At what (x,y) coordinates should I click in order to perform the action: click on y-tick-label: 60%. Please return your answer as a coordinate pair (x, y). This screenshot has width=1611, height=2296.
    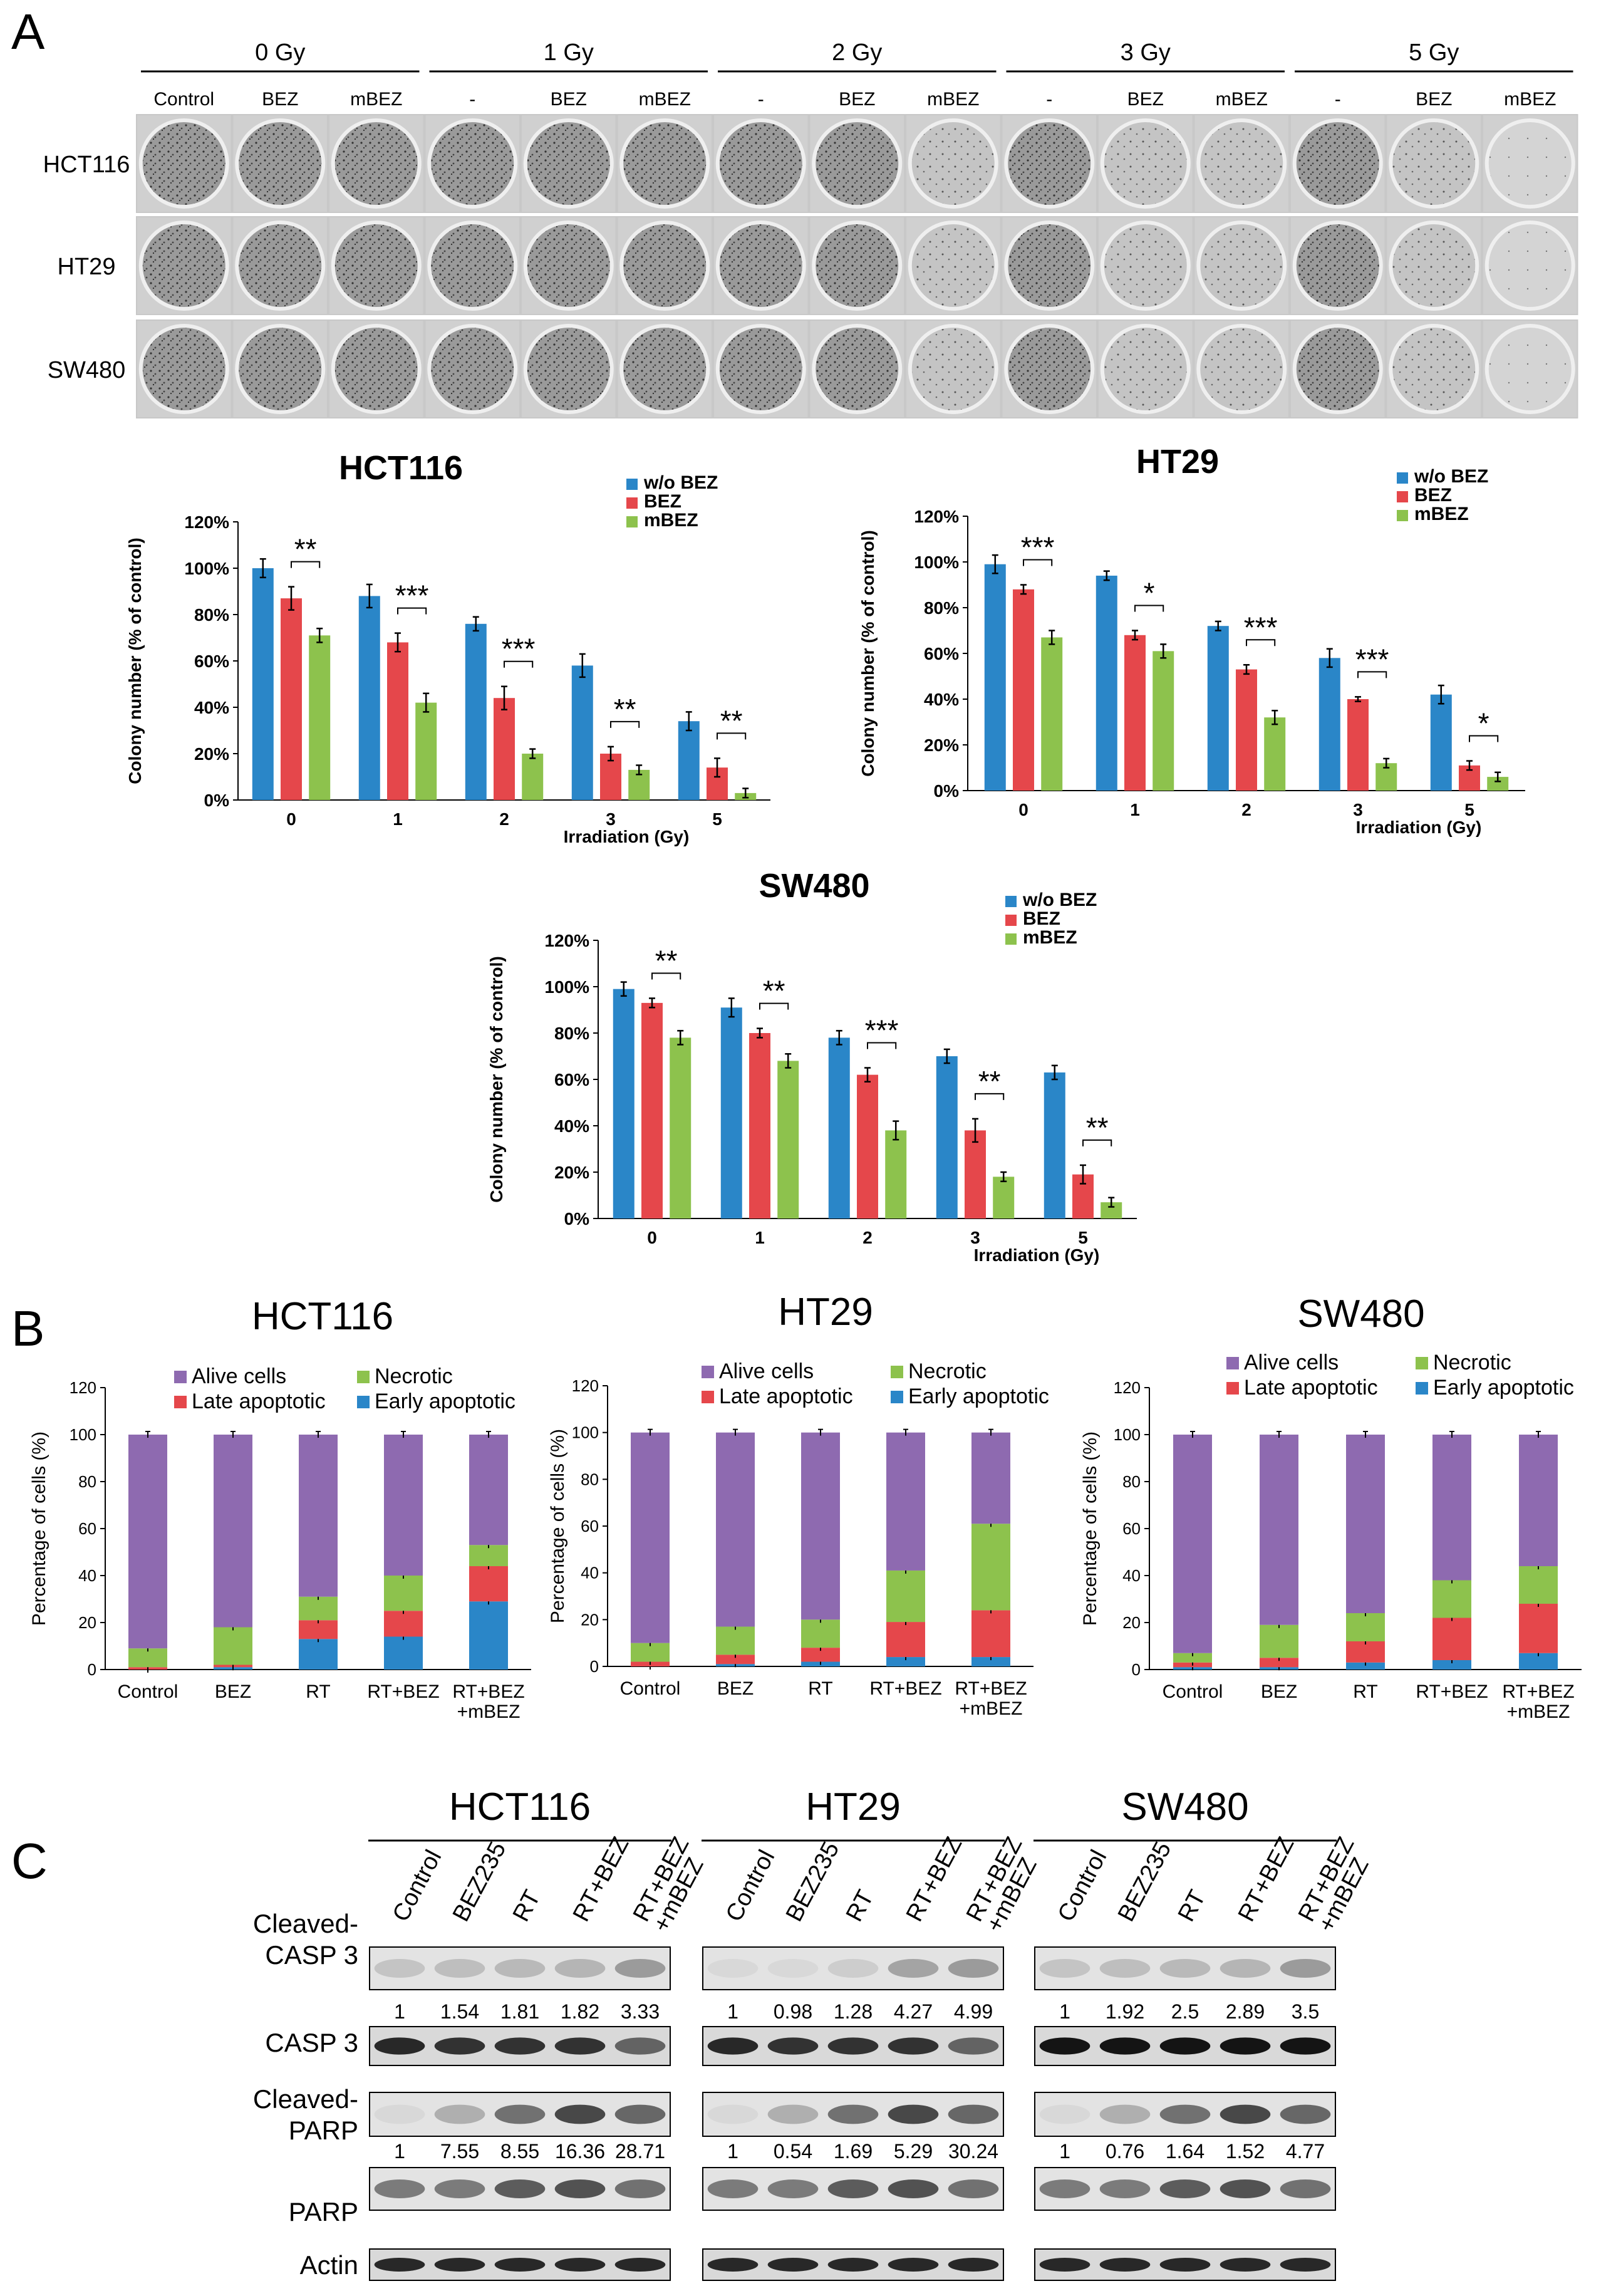
    Looking at the image, I should click on (942, 653).